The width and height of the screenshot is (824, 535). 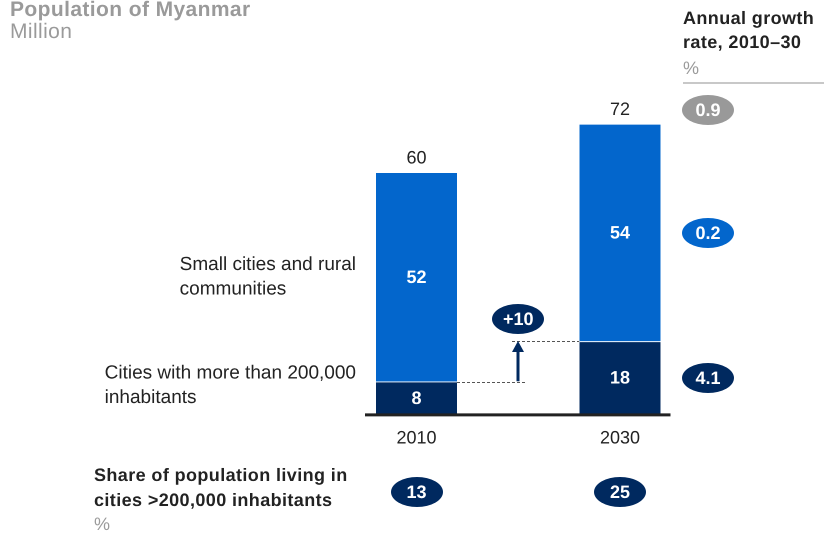 What do you see at coordinates (416, 492) in the screenshot?
I see `oval-badge: 13` at bounding box center [416, 492].